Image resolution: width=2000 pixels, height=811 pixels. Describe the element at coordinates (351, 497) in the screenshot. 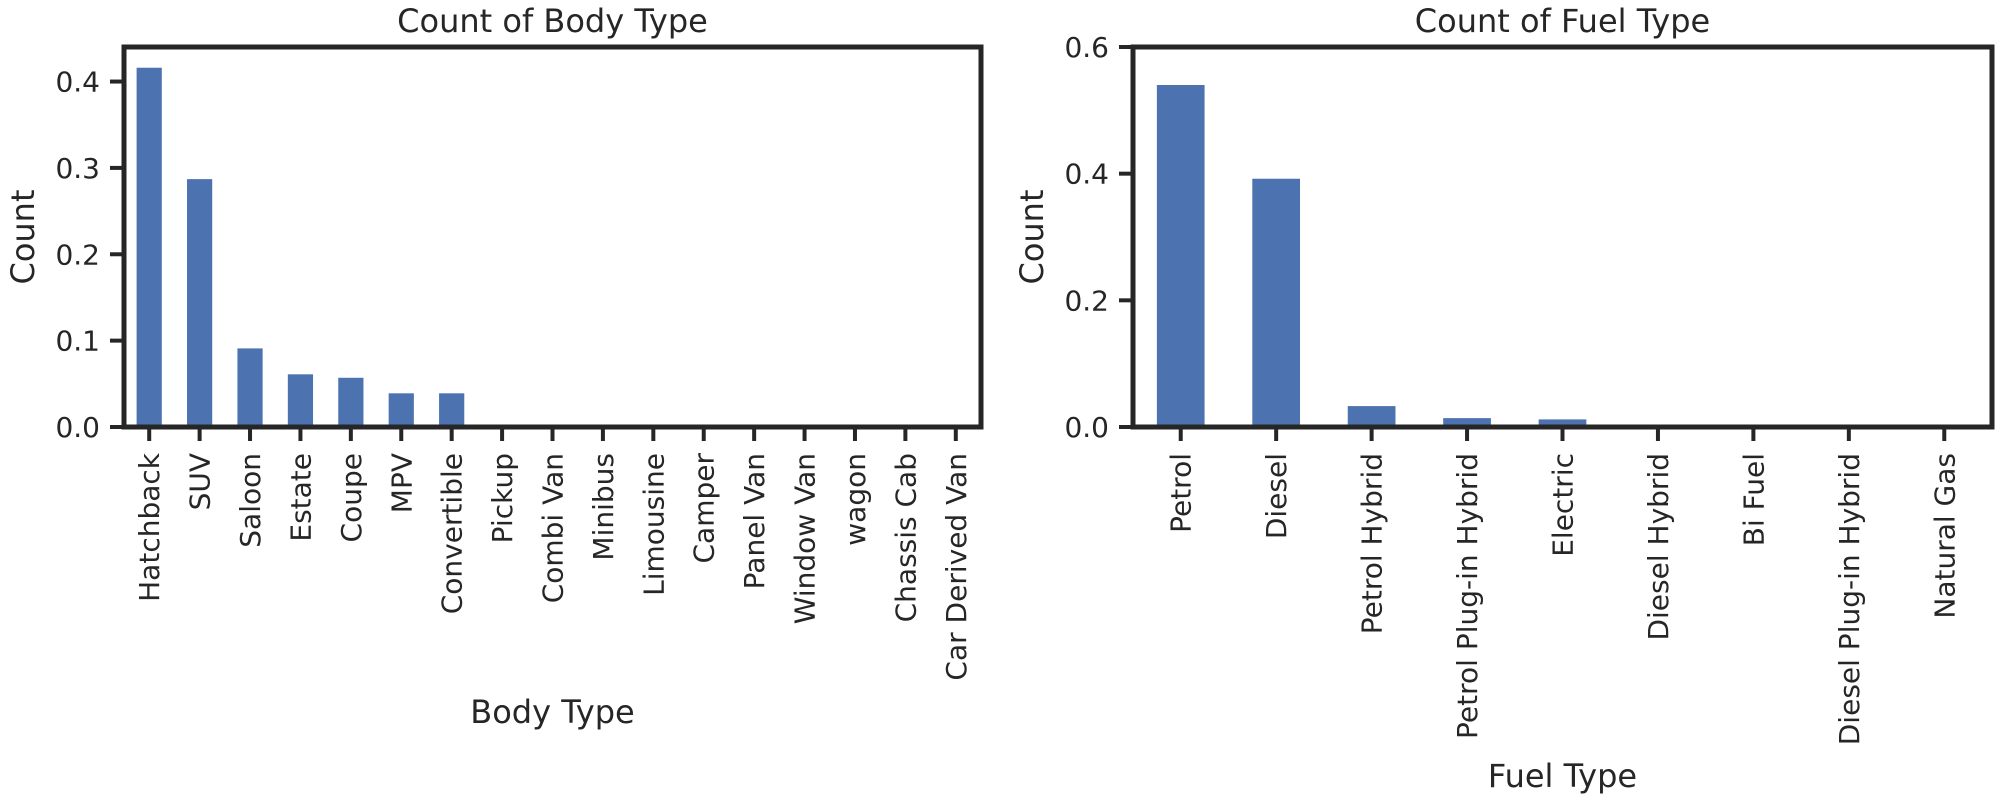

I see `x-tick-label: Coupe` at that location.